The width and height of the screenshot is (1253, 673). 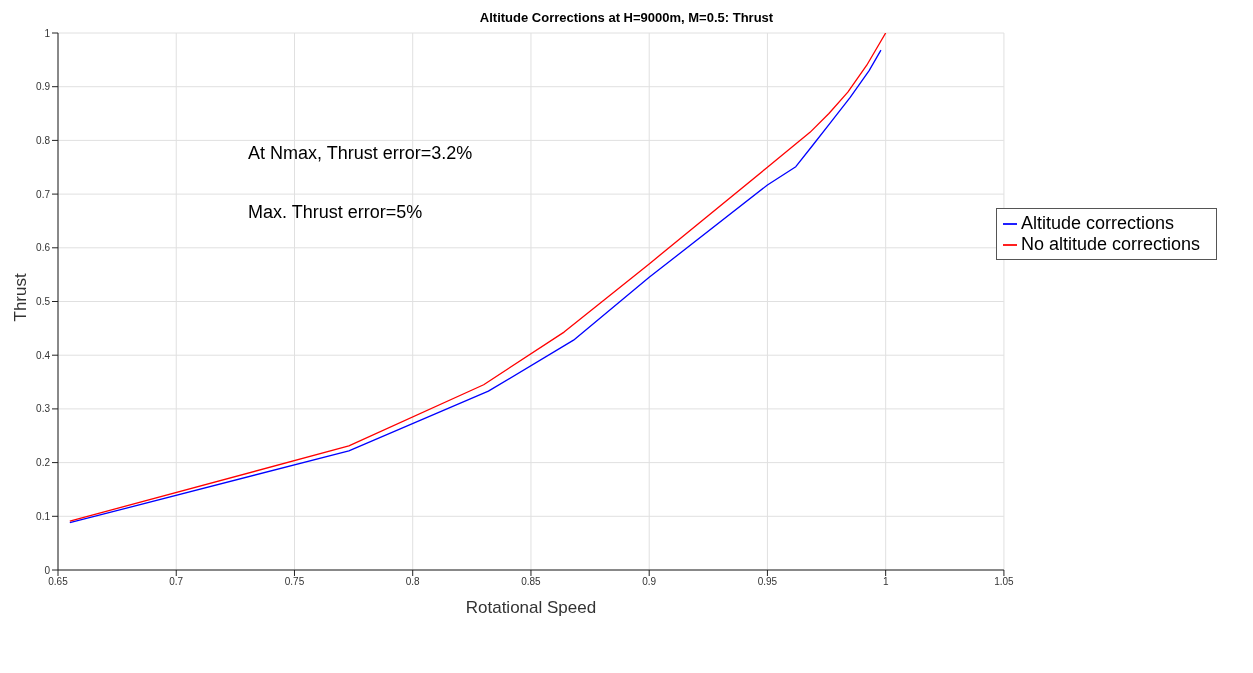 What do you see at coordinates (47, 570) in the screenshot?
I see `y-tick-label: 0` at bounding box center [47, 570].